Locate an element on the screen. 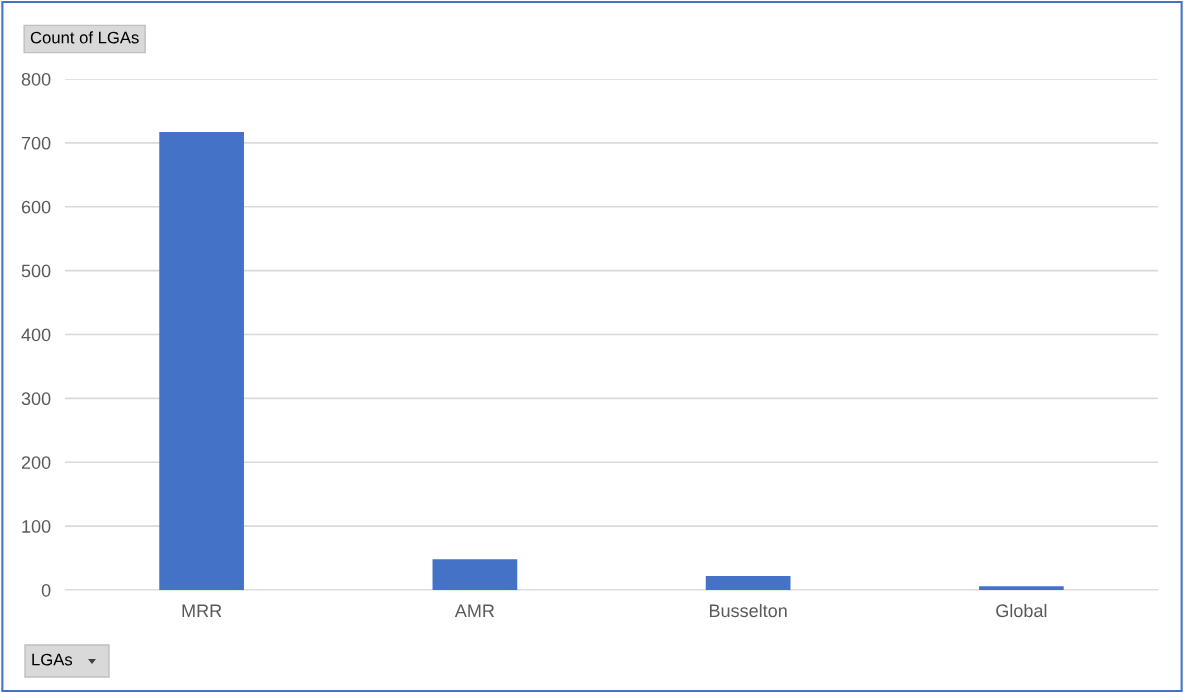  y-tick-label: 400 is located at coordinates (36, 335).